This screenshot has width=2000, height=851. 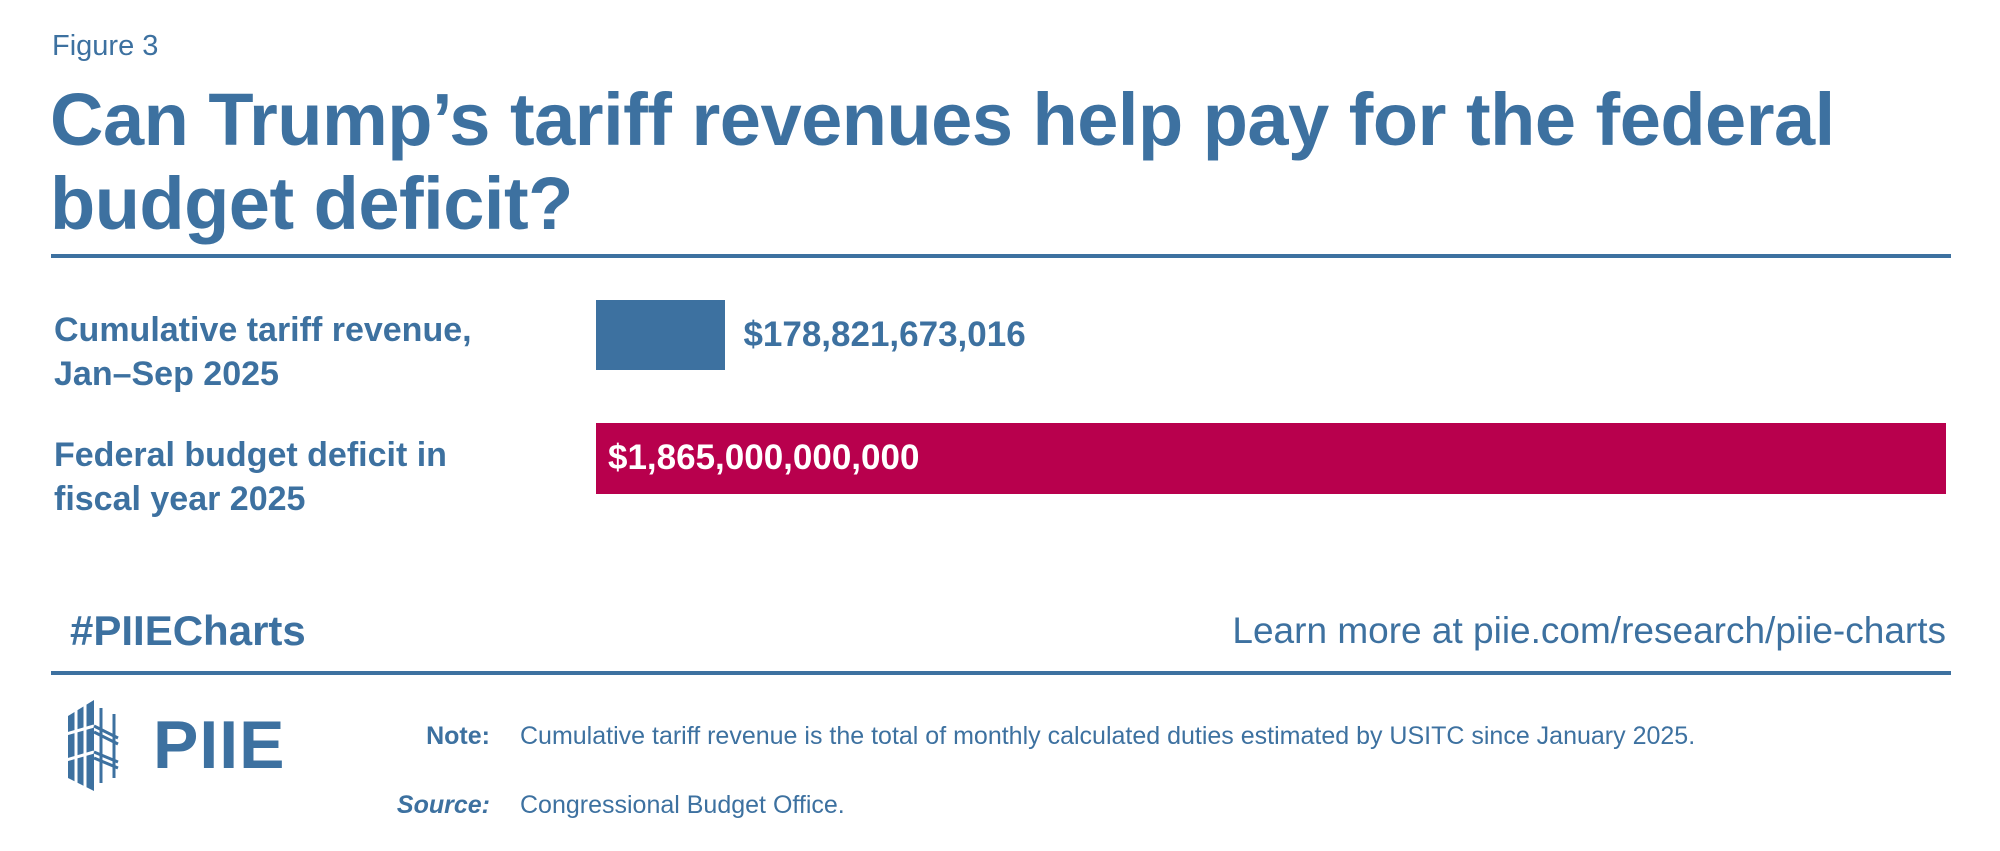 I want to click on piie-logo: PIIE, so click(x=175, y=748).